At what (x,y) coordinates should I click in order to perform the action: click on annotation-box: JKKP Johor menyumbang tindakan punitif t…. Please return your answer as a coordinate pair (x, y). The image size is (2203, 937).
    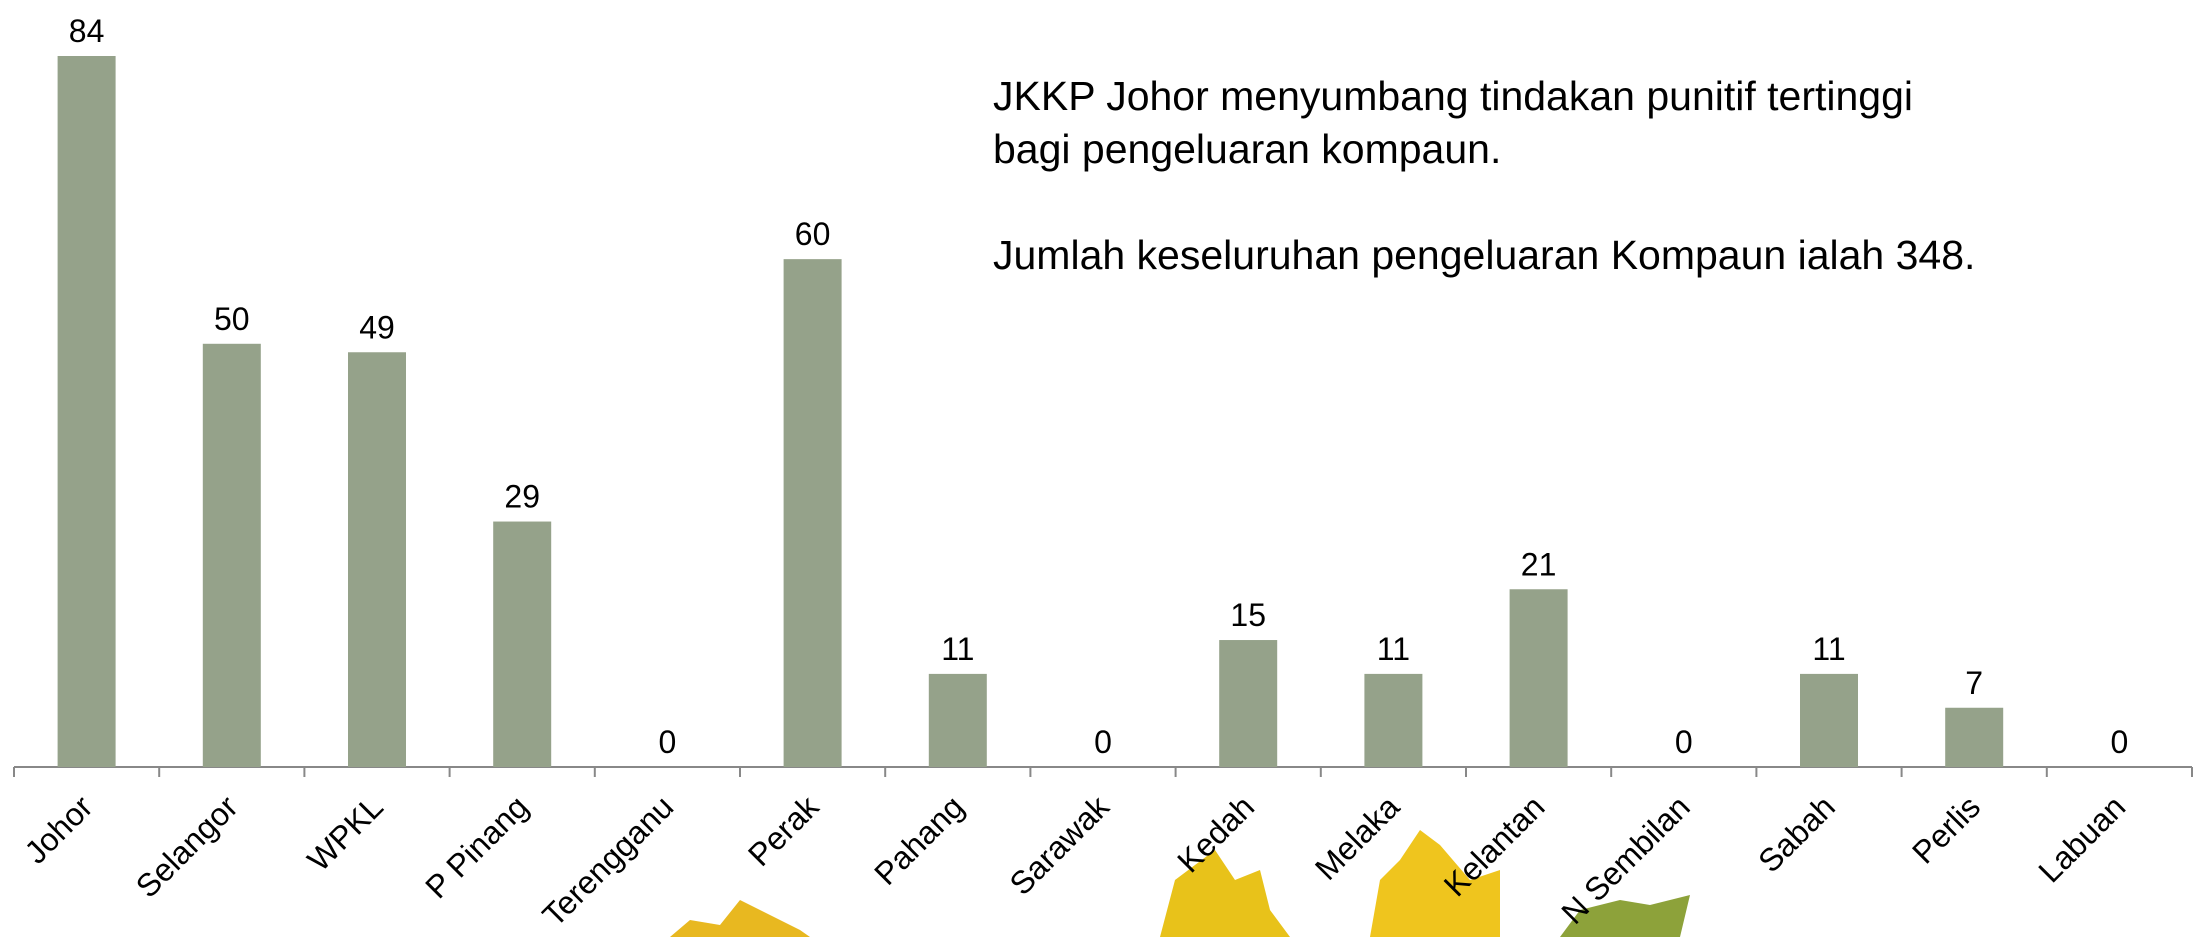
    Looking at the image, I should click on (1488, 202).